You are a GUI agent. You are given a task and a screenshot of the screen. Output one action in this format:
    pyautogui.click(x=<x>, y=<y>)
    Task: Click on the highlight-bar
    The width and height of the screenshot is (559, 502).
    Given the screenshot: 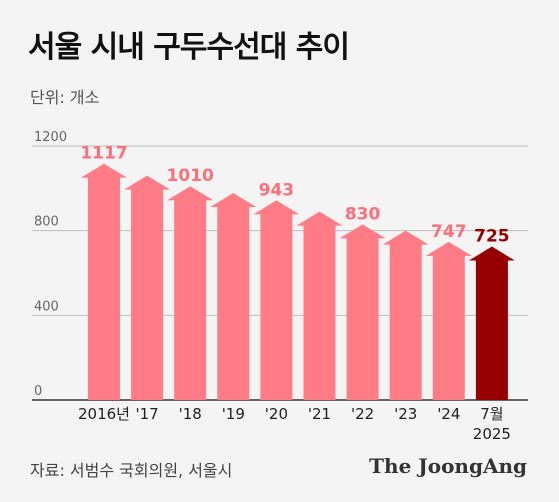 What is the action you would take?
    pyautogui.click(x=491, y=323)
    